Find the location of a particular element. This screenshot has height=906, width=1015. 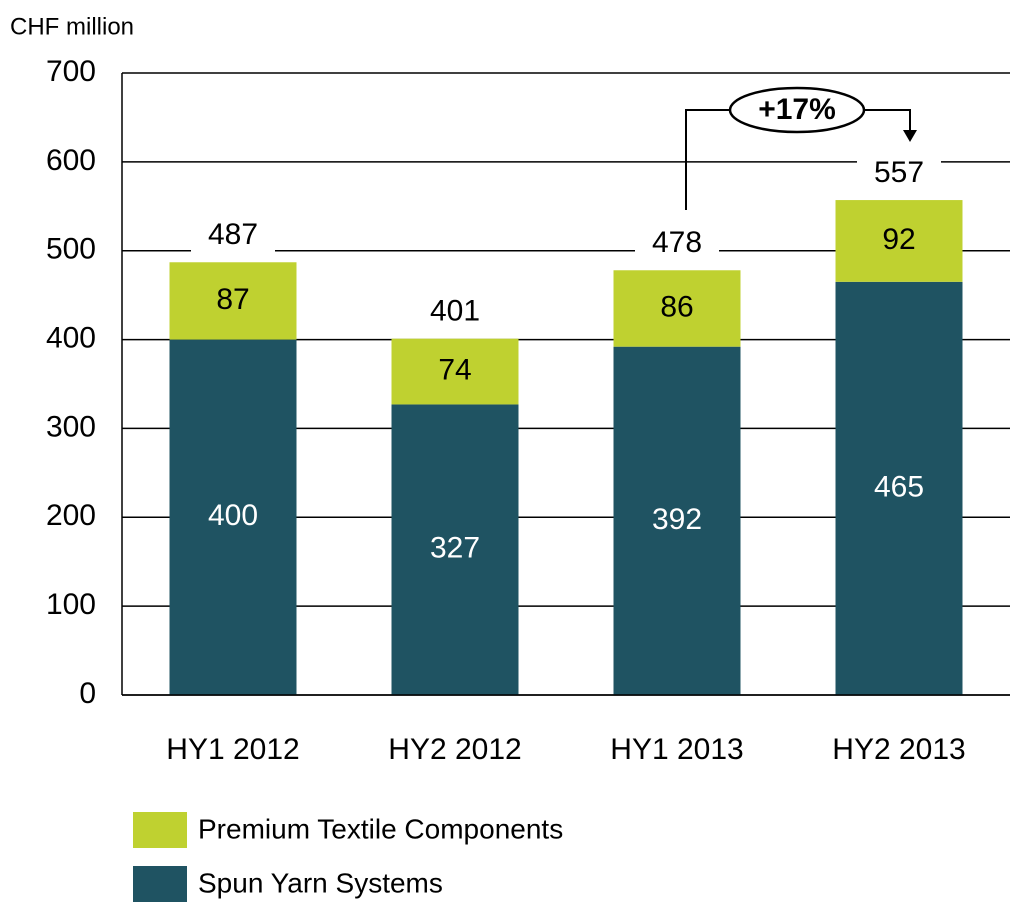

total-label: 401 is located at coordinates (455, 311).